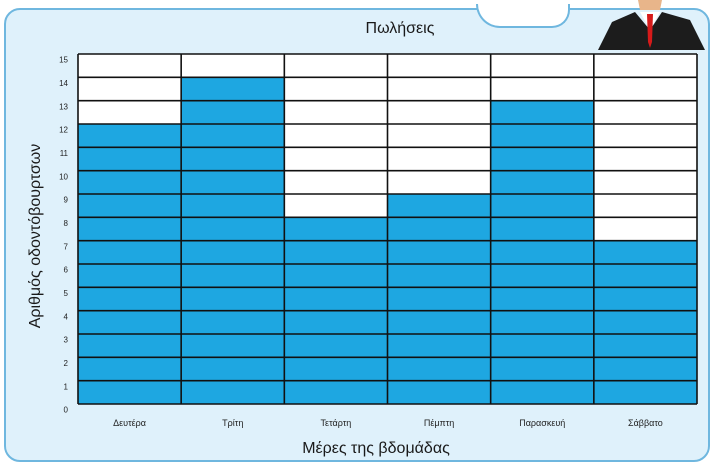  What do you see at coordinates (66, 200) in the screenshot?
I see `y-tick-label-9: 9` at bounding box center [66, 200].